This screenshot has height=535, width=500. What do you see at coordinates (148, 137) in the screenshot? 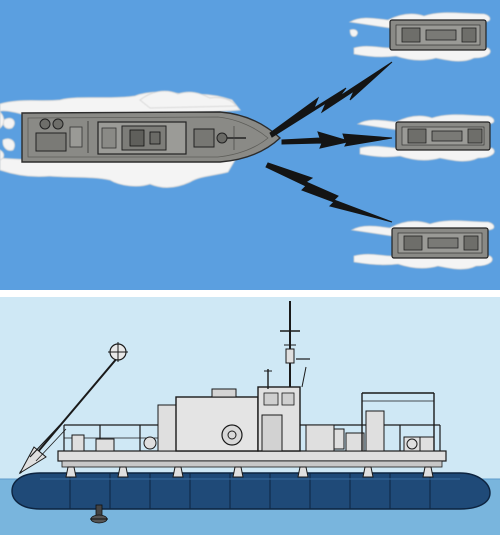
I see `ship-deck-edge` at bounding box center [148, 137].